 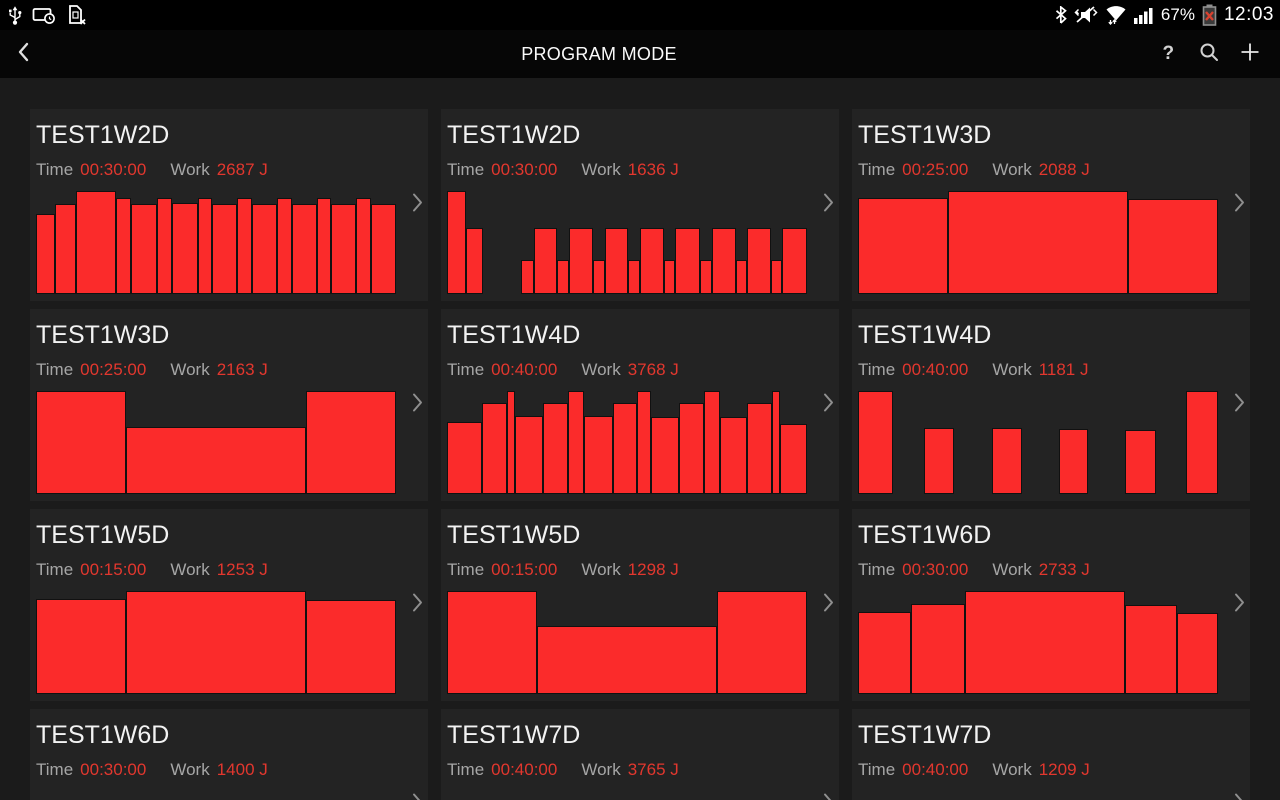 I want to click on program-card: TEST1W4D Time 00:40:00 Work 3768 J, so click(x=640, y=405).